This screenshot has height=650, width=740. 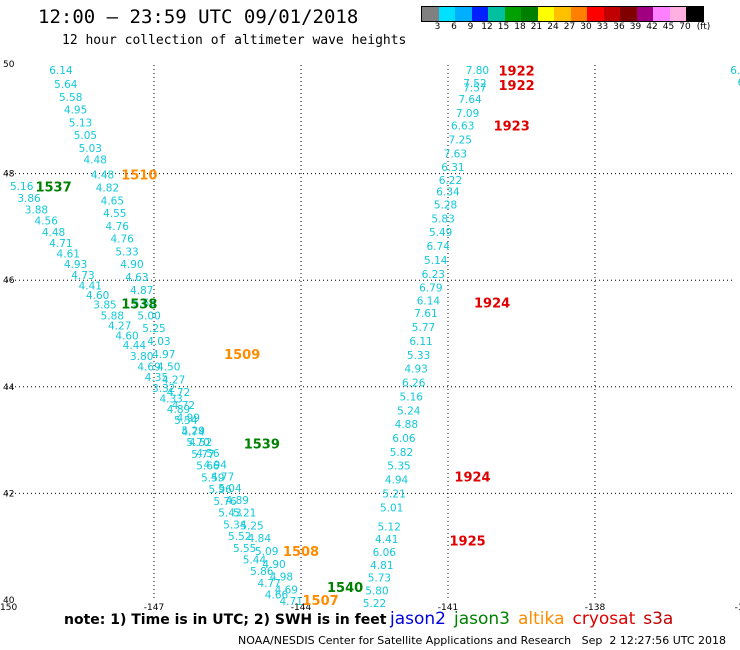 I want to click on wave-height-value: 5.29, so click(x=193, y=432).